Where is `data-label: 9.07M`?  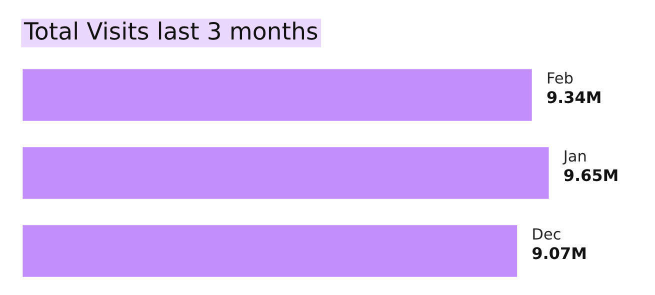
data-label: 9.07M is located at coordinates (559, 253).